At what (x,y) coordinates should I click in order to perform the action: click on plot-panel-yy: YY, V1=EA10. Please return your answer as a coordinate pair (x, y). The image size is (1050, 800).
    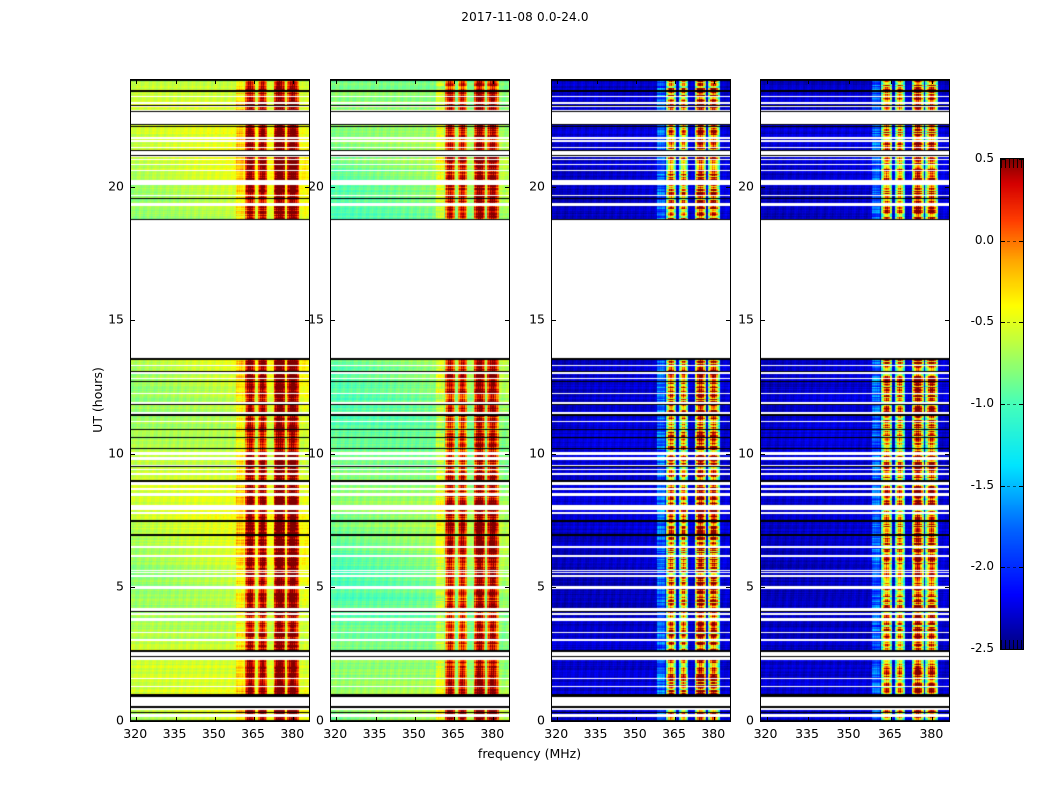
    Looking at the image, I should click on (420, 400).